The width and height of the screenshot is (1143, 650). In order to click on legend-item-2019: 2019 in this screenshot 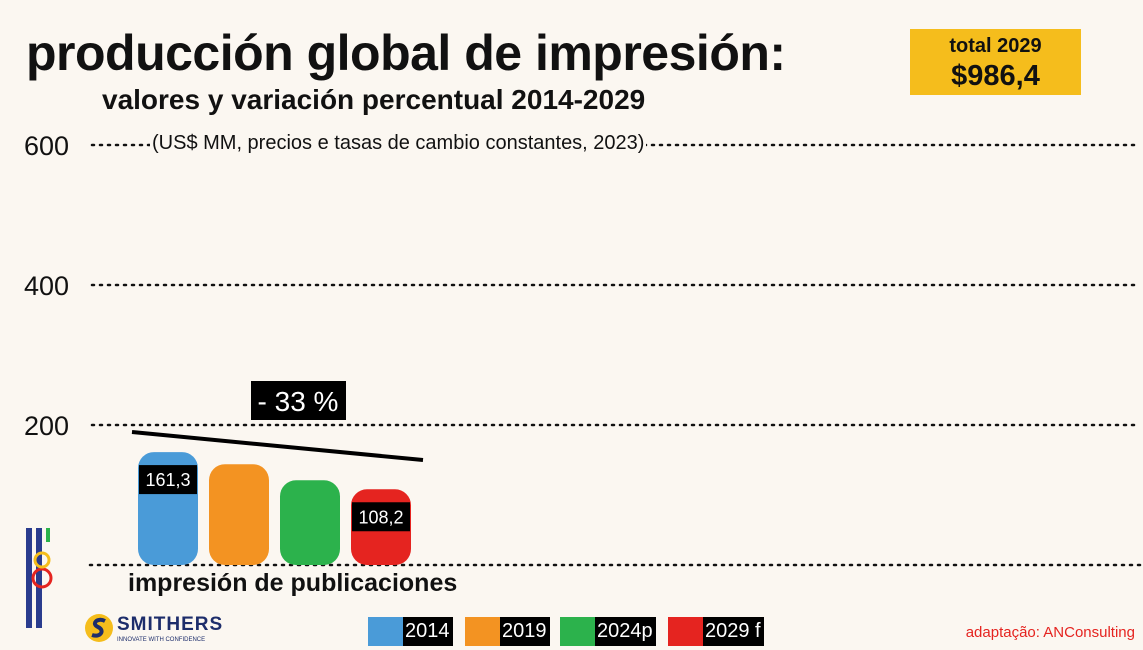, I will do `click(507, 631)`.